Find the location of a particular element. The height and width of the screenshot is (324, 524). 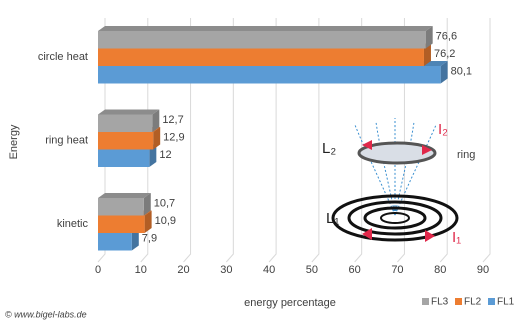

value-label: 76,6 is located at coordinates (446, 37).